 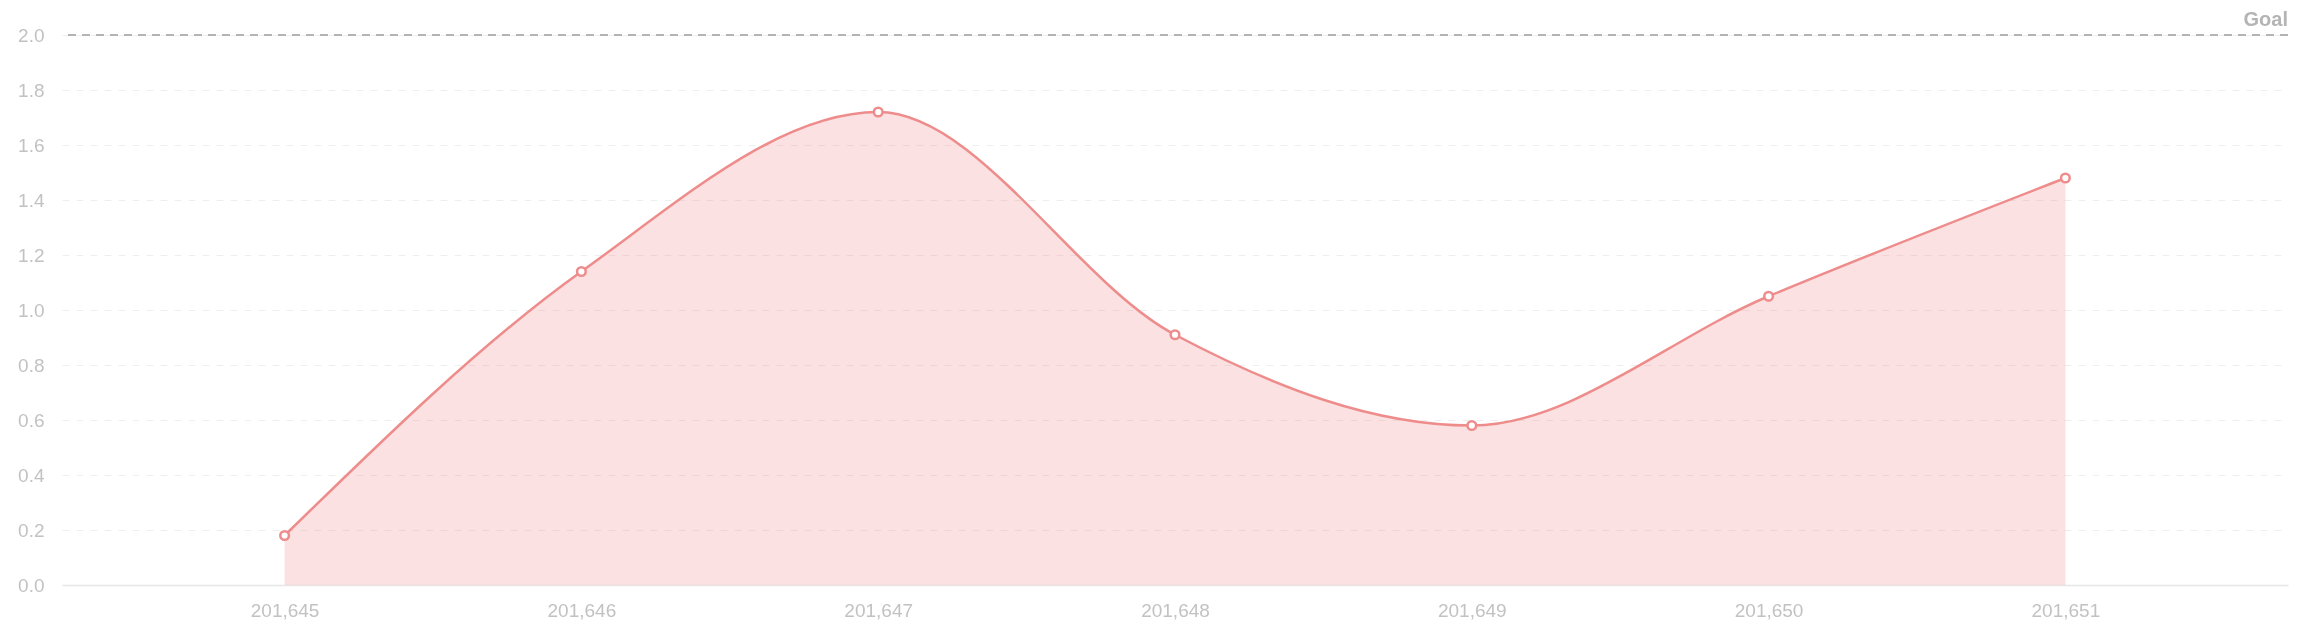 I want to click on y-tick-label: 0.2, so click(x=31, y=530).